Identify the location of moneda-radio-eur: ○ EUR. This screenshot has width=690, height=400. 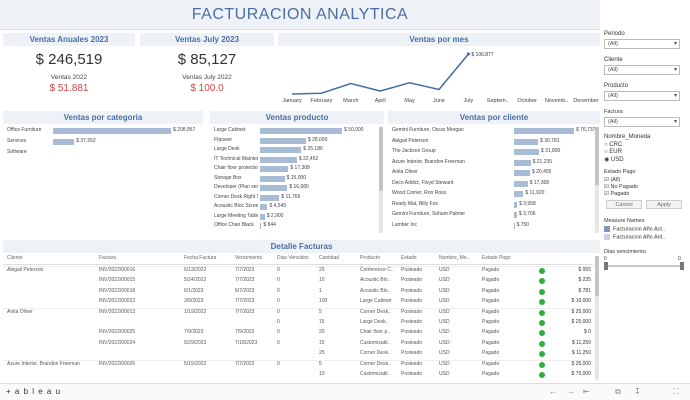
(646, 152).